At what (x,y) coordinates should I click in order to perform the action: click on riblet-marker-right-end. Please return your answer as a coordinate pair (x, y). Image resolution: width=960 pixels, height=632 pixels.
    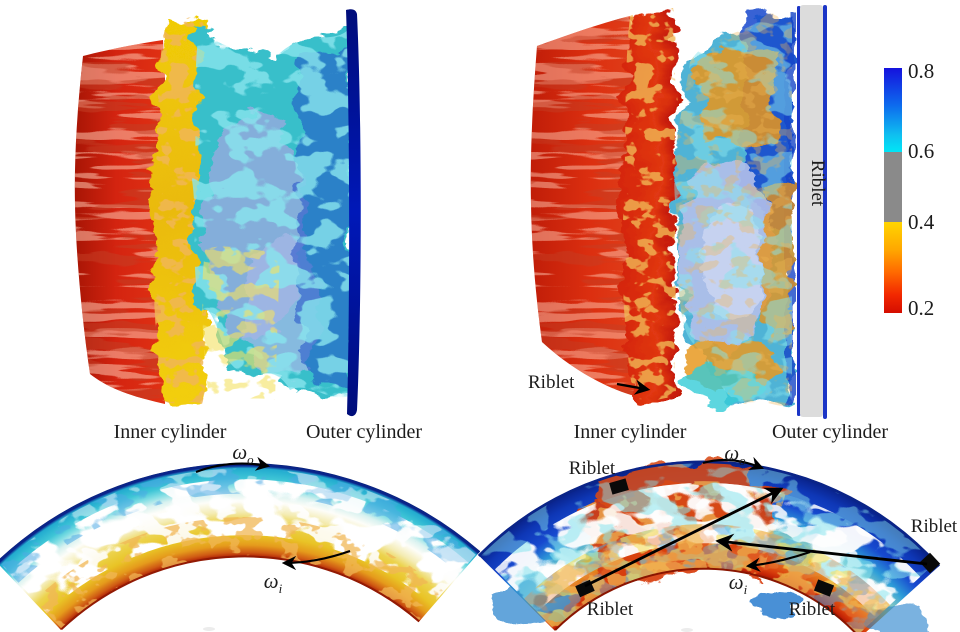
    Looking at the image, I should click on (930, 563).